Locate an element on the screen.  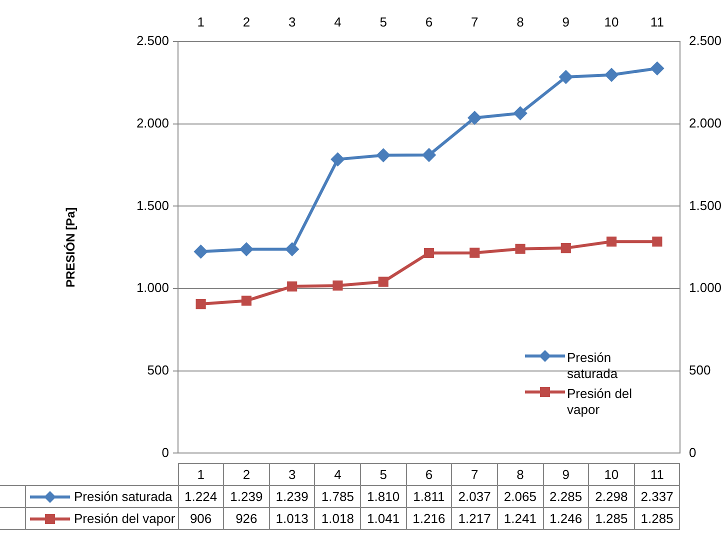
data-label: 1.810 is located at coordinates (383, 497).